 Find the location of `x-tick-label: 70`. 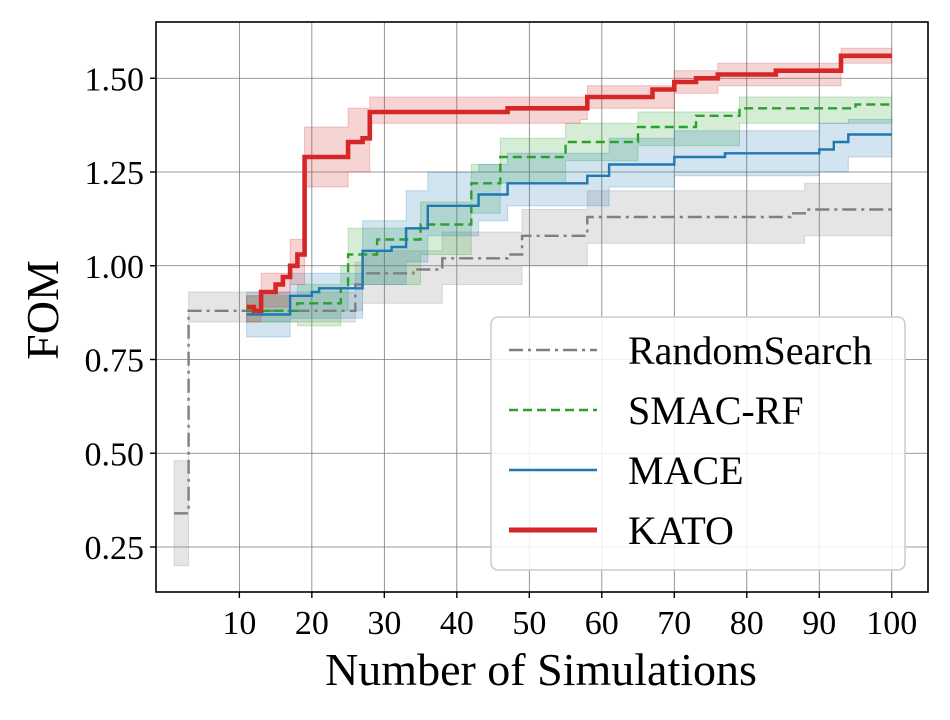

x-tick-label: 70 is located at coordinates (674, 623).